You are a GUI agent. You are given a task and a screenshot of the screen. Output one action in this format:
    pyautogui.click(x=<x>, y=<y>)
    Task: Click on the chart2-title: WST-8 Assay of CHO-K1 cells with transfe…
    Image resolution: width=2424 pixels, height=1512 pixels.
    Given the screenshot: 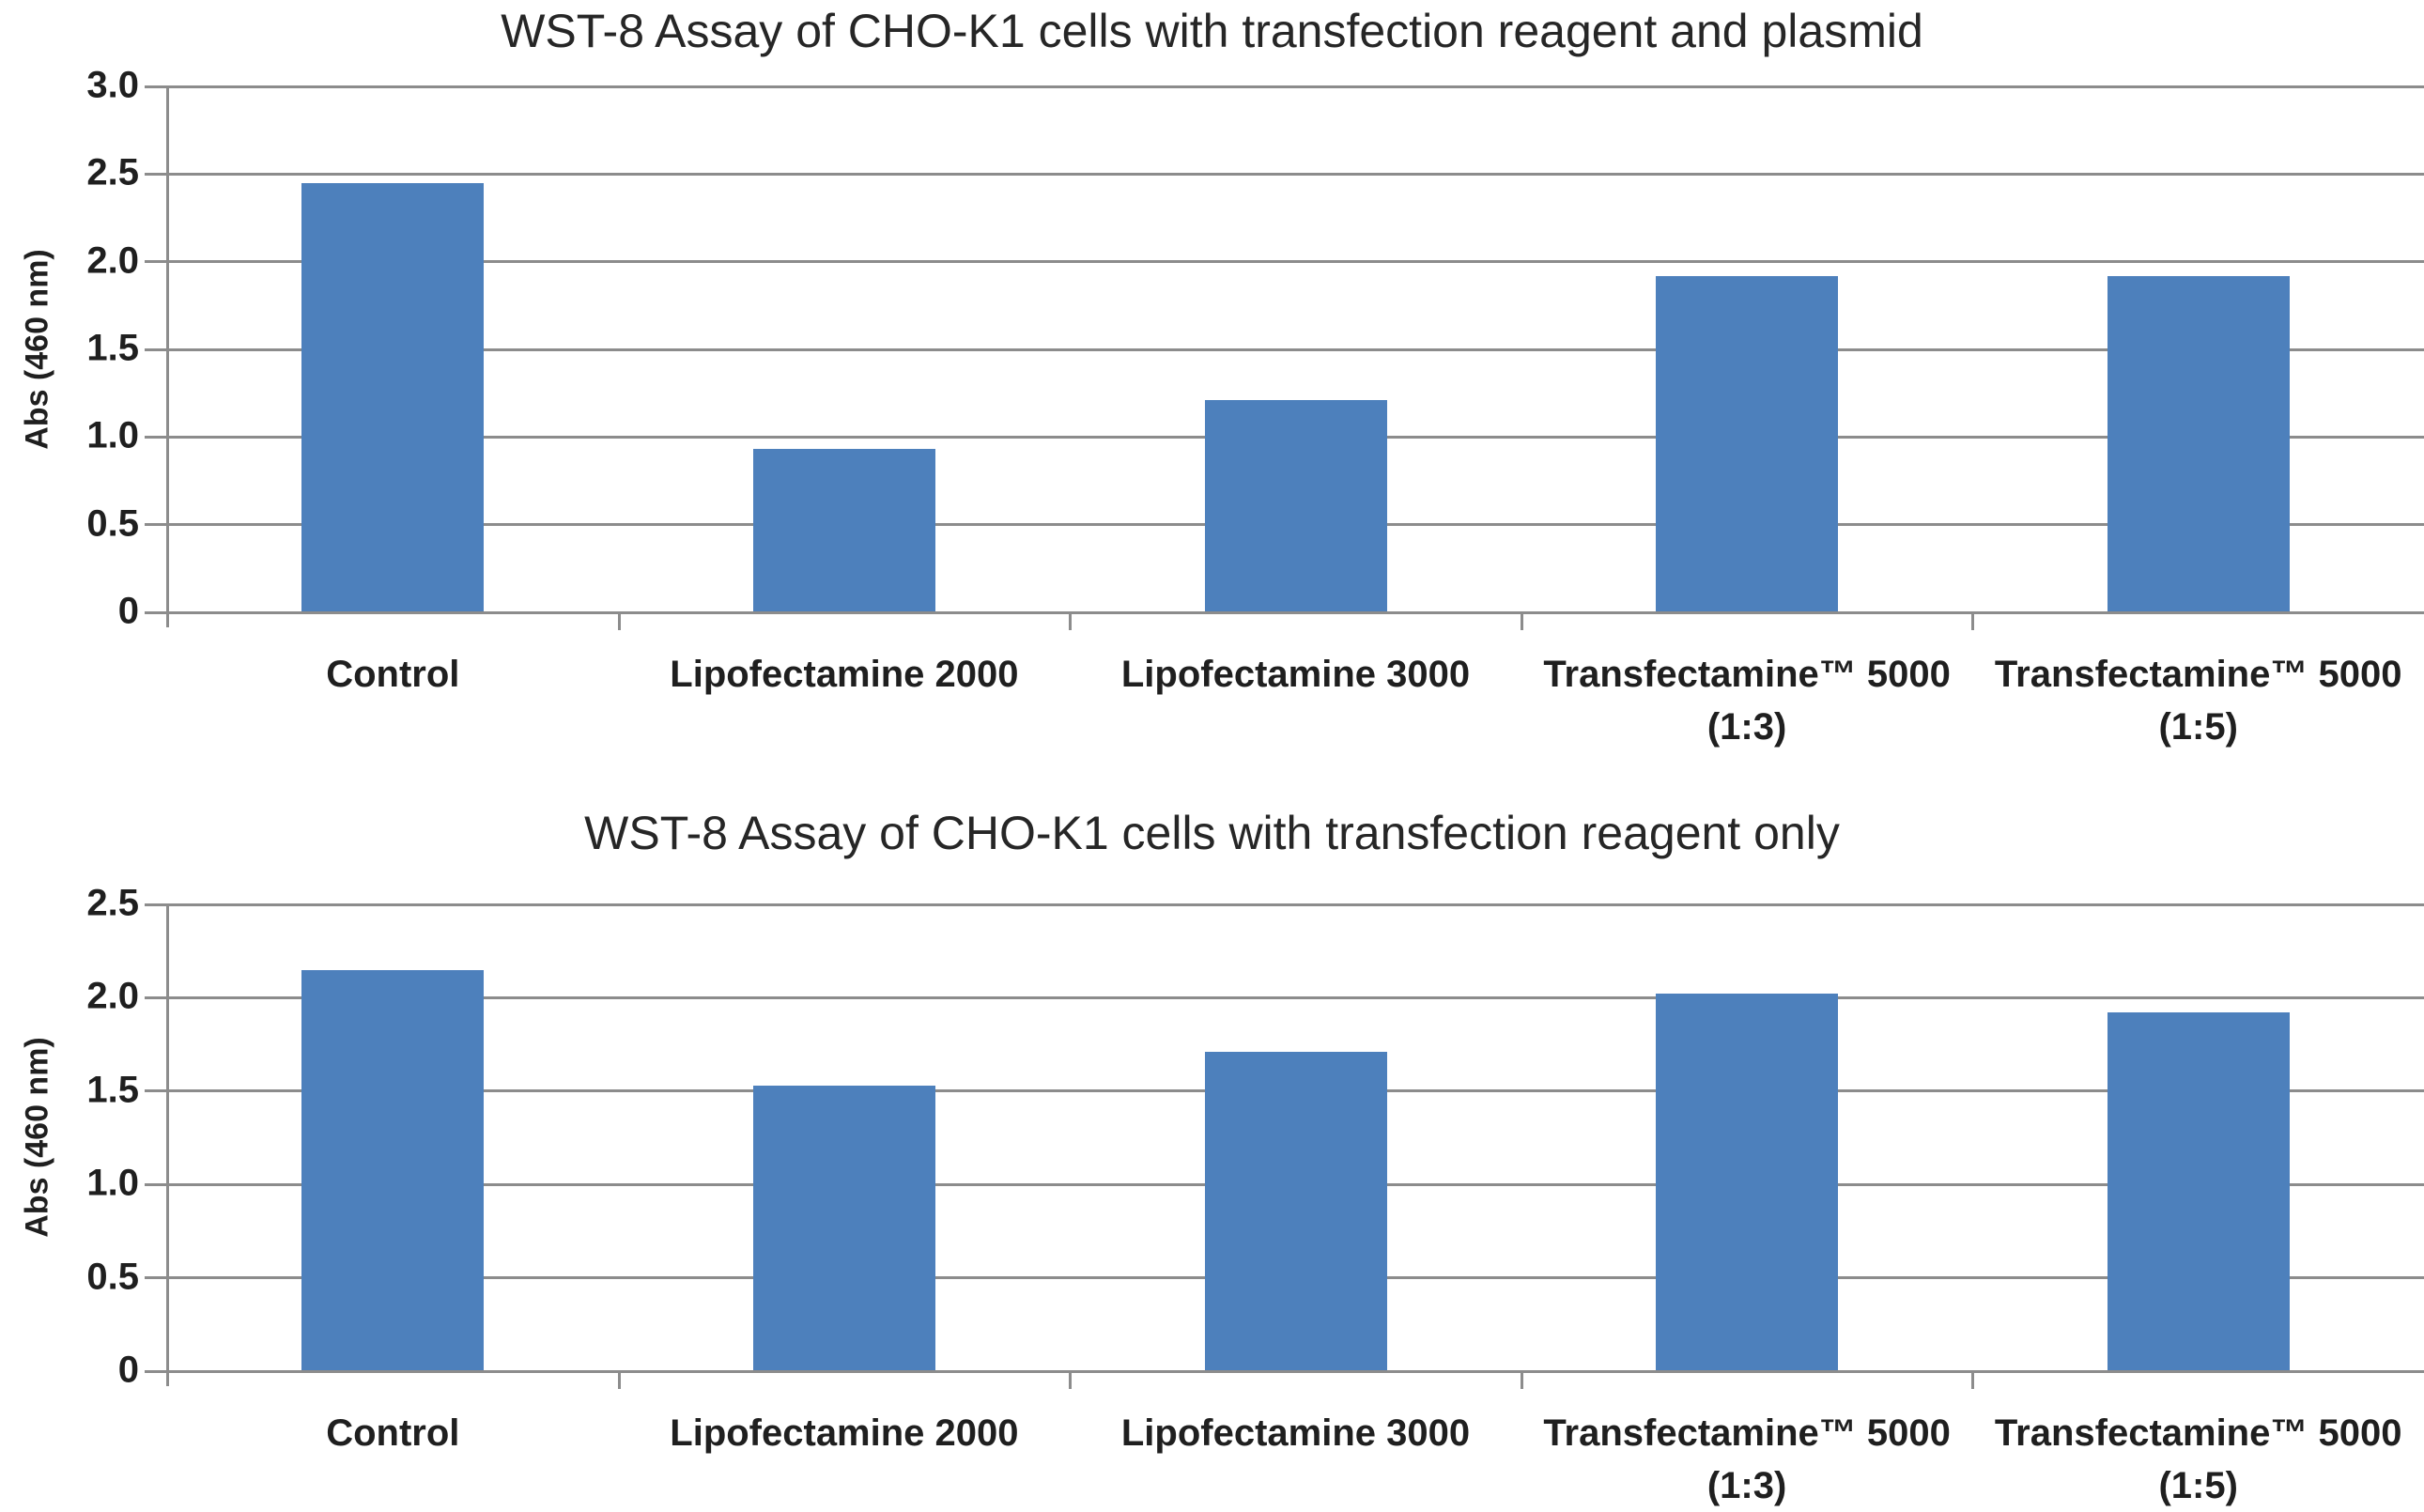 What is the action you would take?
    pyautogui.click(x=1212, y=833)
    